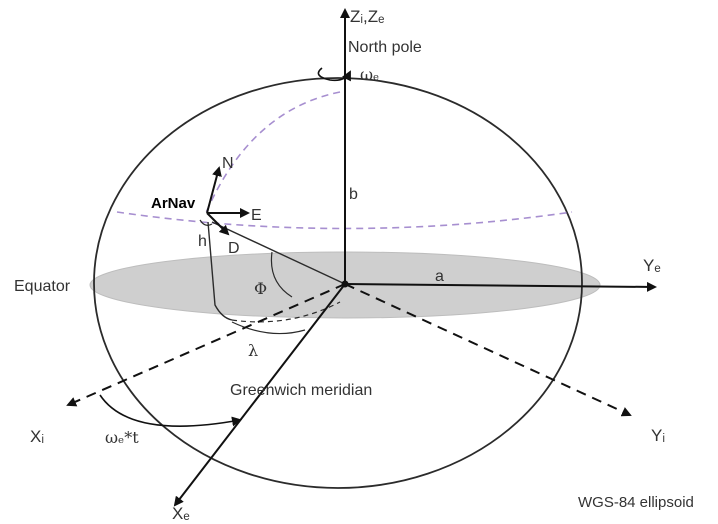 The height and width of the screenshot is (524, 718). I want to click on yi-label: Yᵢ, so click(658, 435).